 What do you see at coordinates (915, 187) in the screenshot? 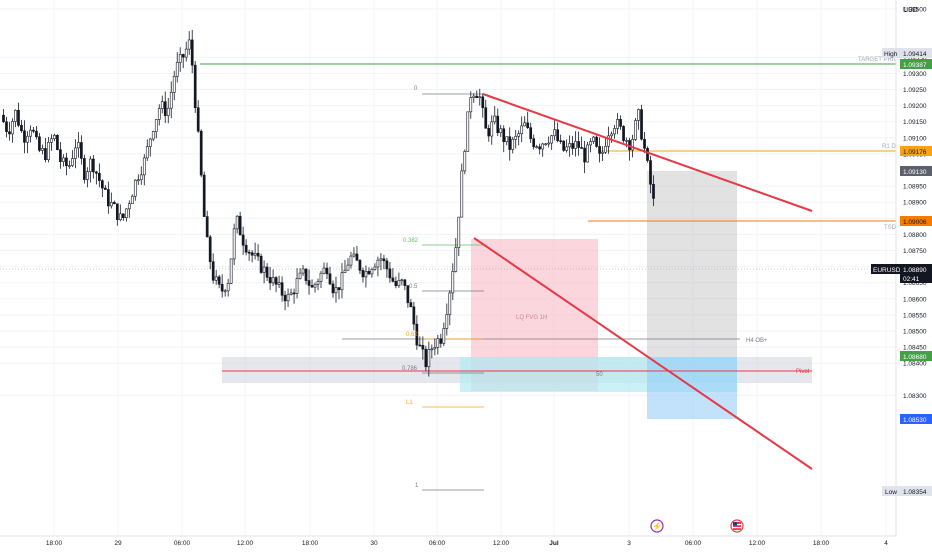
I see `price-tick: 1.08950` at bounding box center [915, 187].